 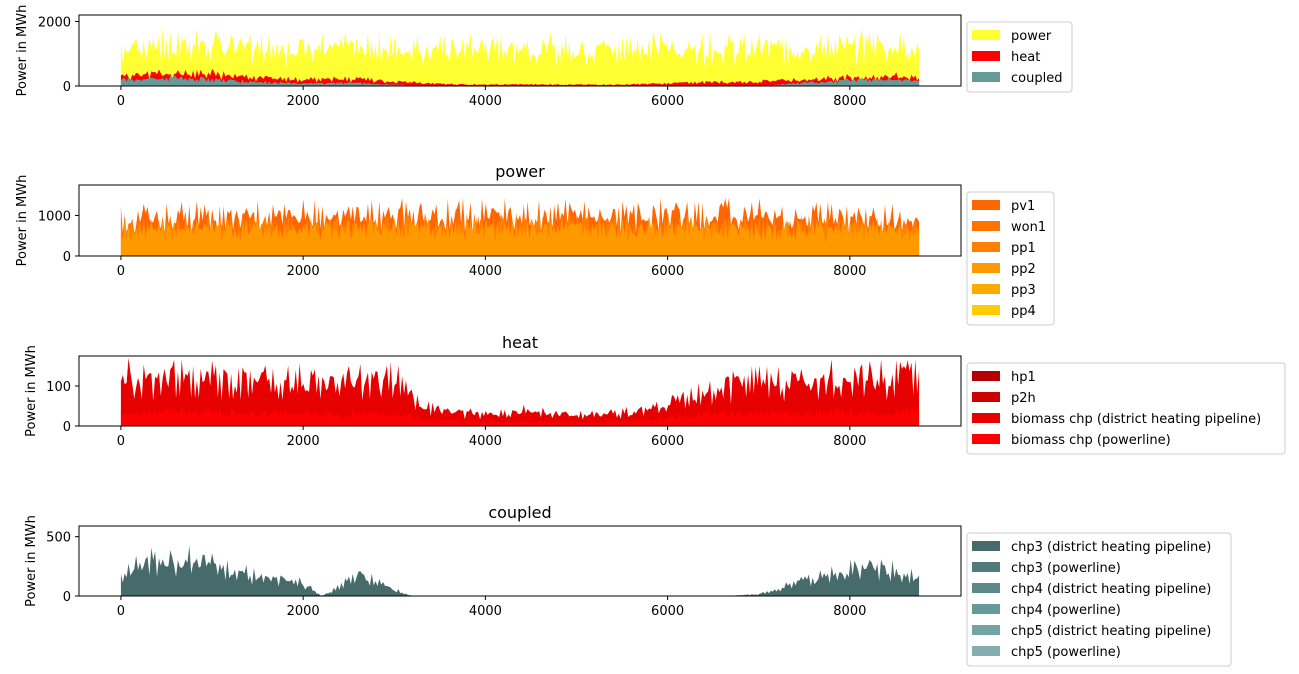 I want to click on legend-label: p2h, so click(x=1023, y=398).